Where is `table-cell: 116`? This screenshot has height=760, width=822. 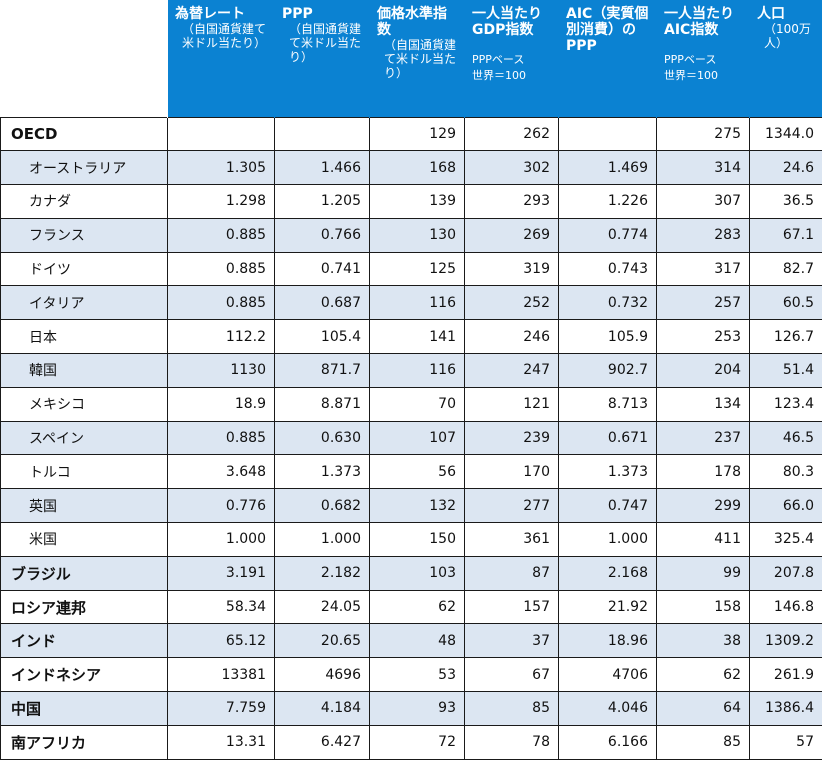 table-cell: 116 is located at coordinates (417, 303).